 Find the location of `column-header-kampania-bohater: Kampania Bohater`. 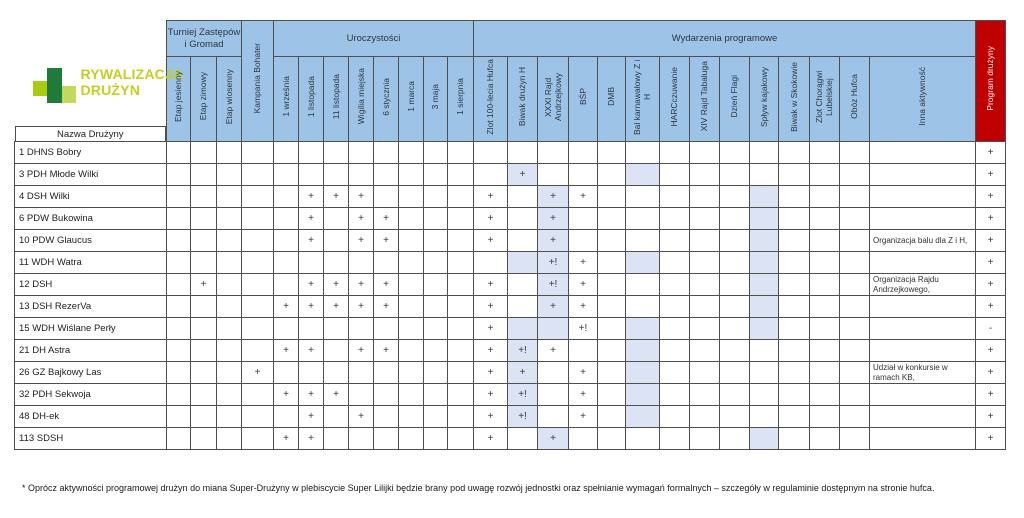

column-header-kampania-bohater: Kampania Bohater is located at coordinates (257, 81).